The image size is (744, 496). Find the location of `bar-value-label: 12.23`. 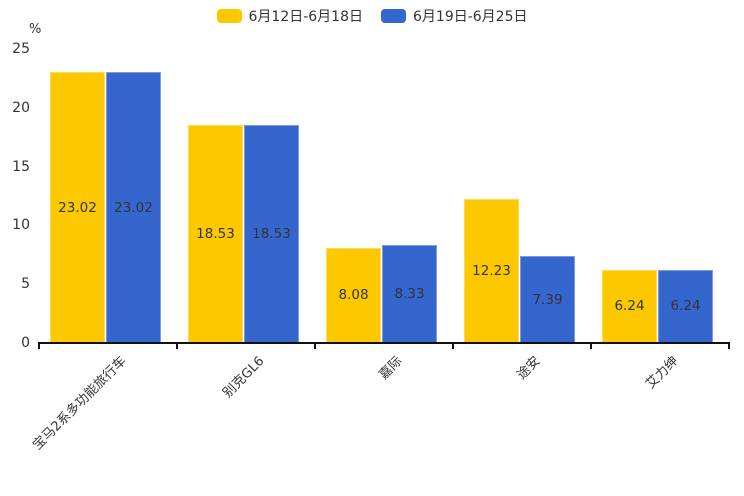

bar-value-label: 12.23 is located at coordinates (491, 271).